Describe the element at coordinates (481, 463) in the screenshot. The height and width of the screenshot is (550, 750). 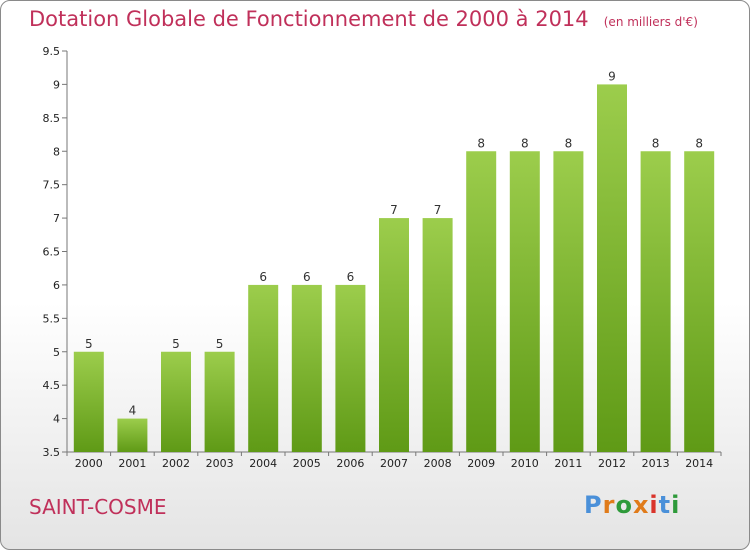
I see `x-tick-label: 2009` at that location.